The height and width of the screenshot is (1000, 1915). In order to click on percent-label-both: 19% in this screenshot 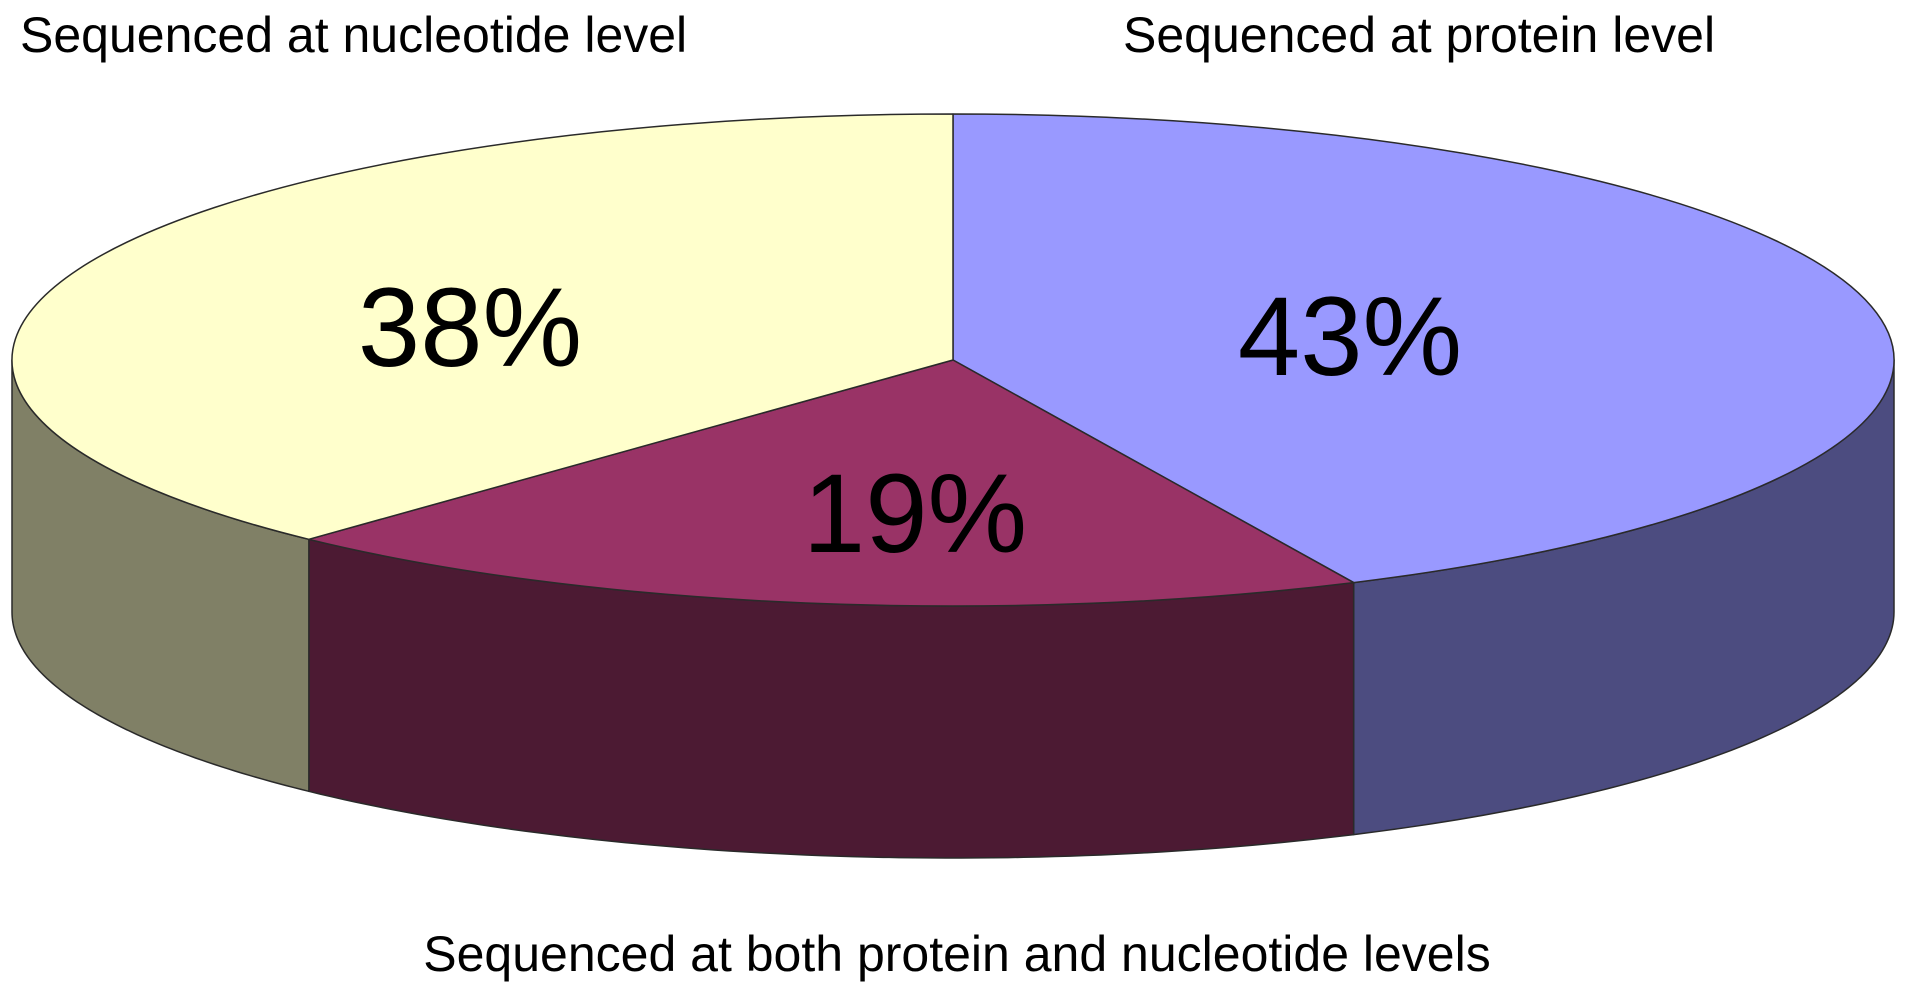, I will do `click(915, 513)`.